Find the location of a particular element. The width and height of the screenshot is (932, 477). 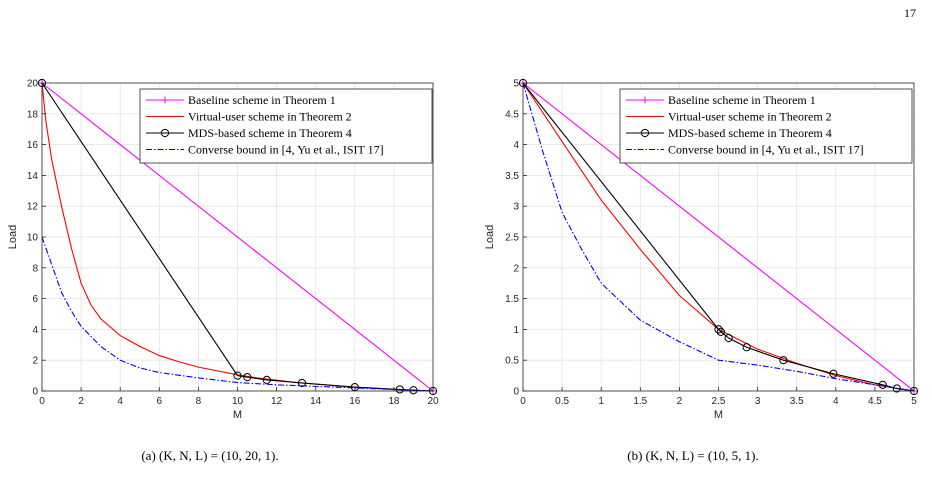

y-tick-label: 1.5 is located at coordinates (512, 299).